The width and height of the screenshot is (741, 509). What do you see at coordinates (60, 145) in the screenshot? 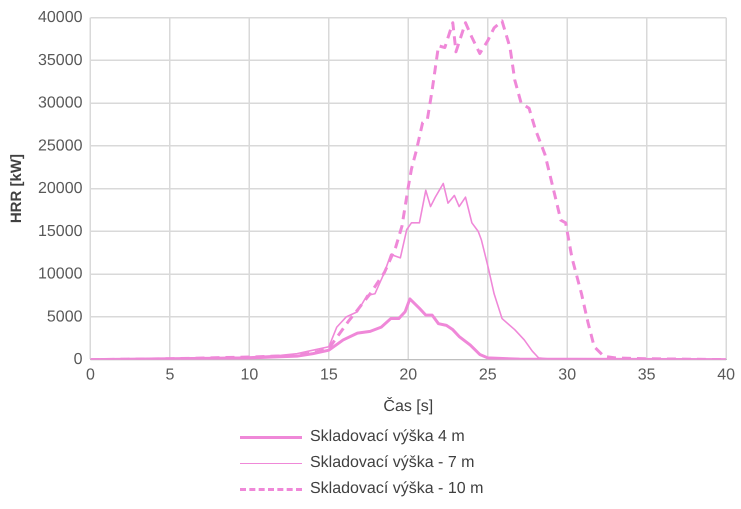
I see `y-tick-label: 25000` at bounding box center [60, 145].